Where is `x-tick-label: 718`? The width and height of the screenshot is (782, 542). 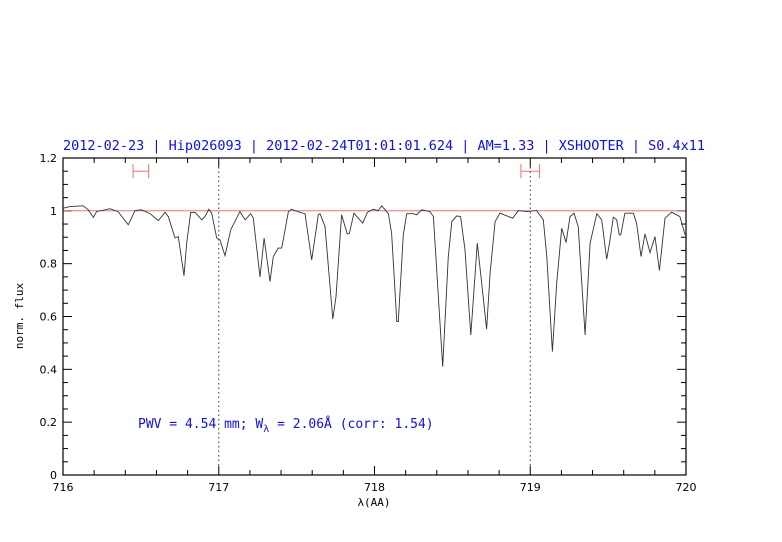 x-tick-label: 718 is located at coordinates (374, 487).